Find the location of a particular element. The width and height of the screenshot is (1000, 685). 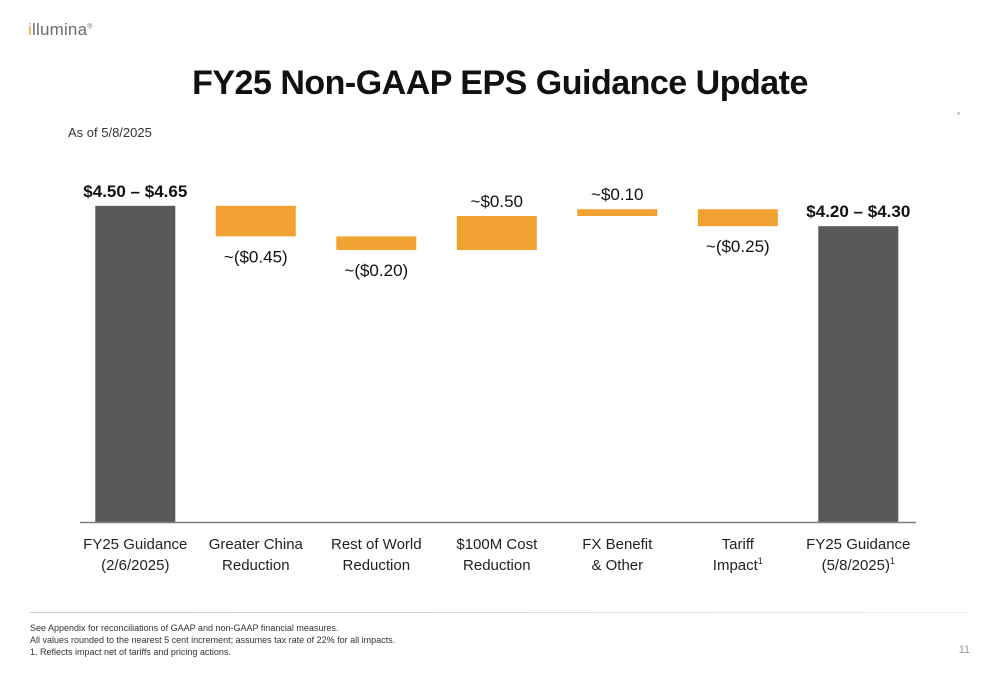

decorative-dot is located at coordinates (958, 113).